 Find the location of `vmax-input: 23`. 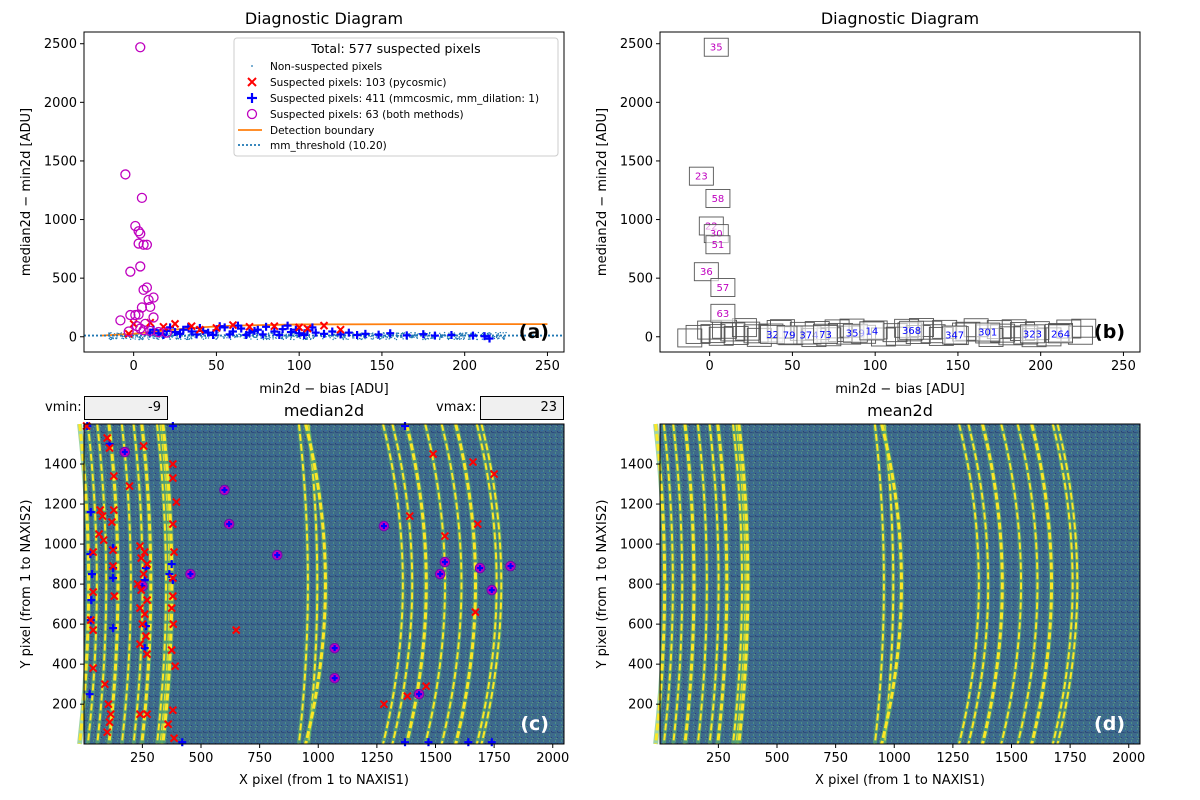

vmax-input: 23 is located at coordinates (522, 408).